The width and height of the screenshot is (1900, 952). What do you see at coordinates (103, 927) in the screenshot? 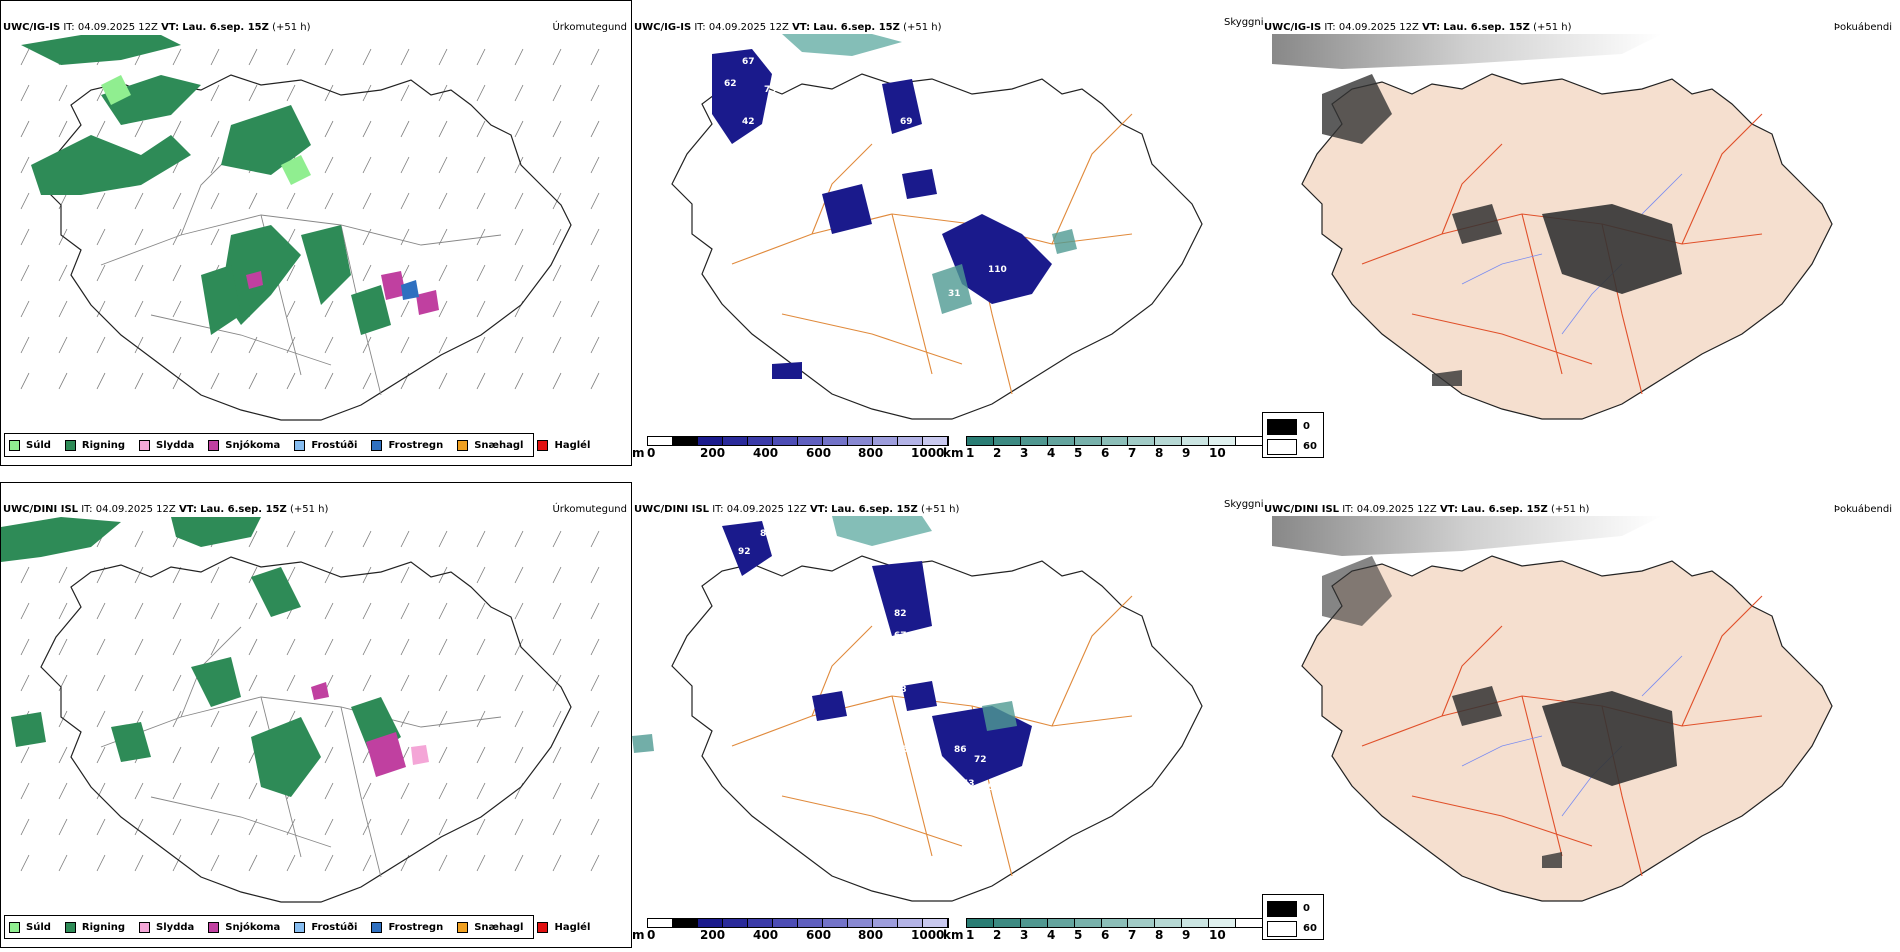
I see `legend-label: Rigning` at bounding box center [103, 927].